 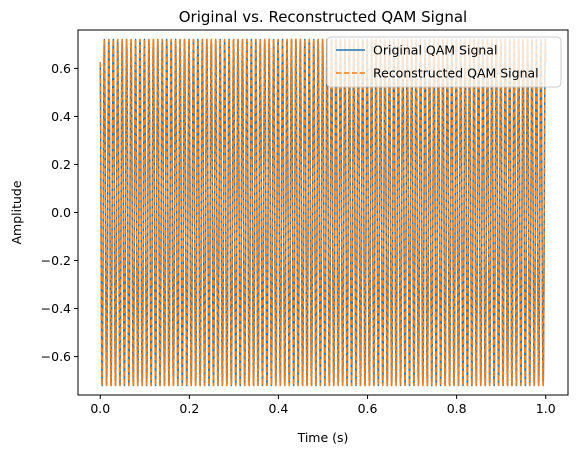 I want to click on x-tick-label: 0.8, so click(x=457, y=408).